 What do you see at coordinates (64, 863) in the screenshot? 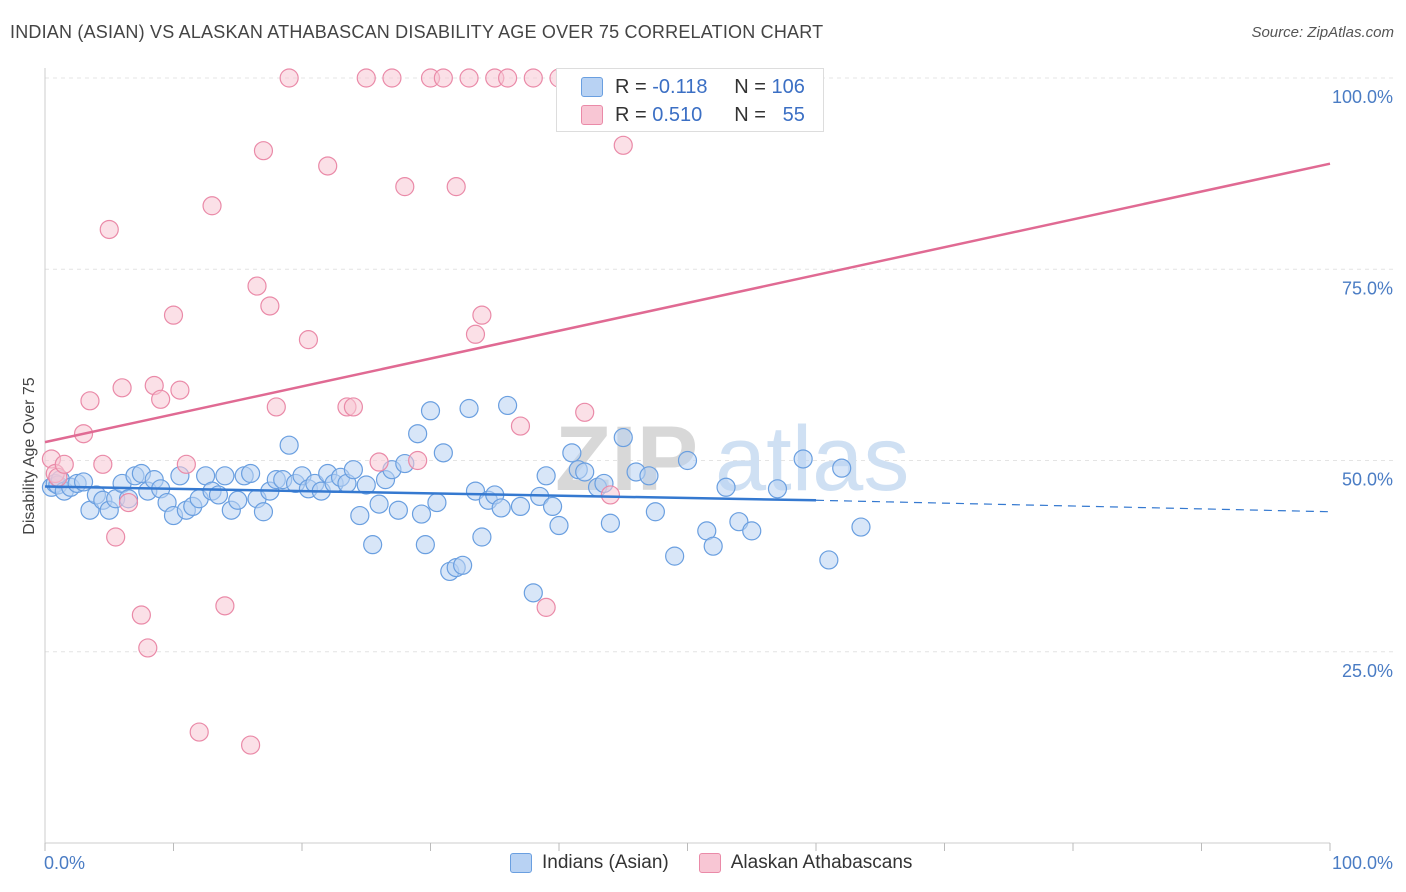
I see `x-tick-label: 0.0%` at bounding box center [64, 863].